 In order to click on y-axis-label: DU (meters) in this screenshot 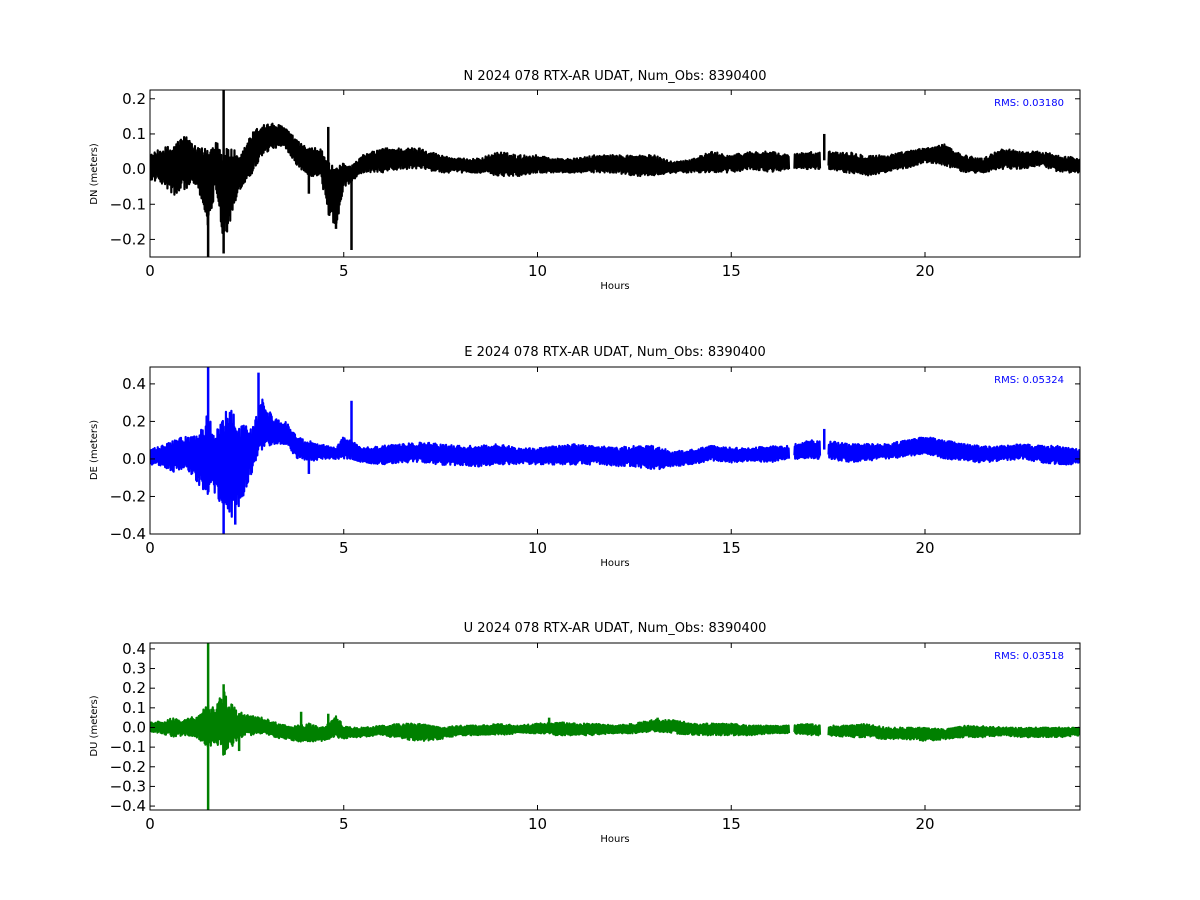, I will do `click(94, 725)`.